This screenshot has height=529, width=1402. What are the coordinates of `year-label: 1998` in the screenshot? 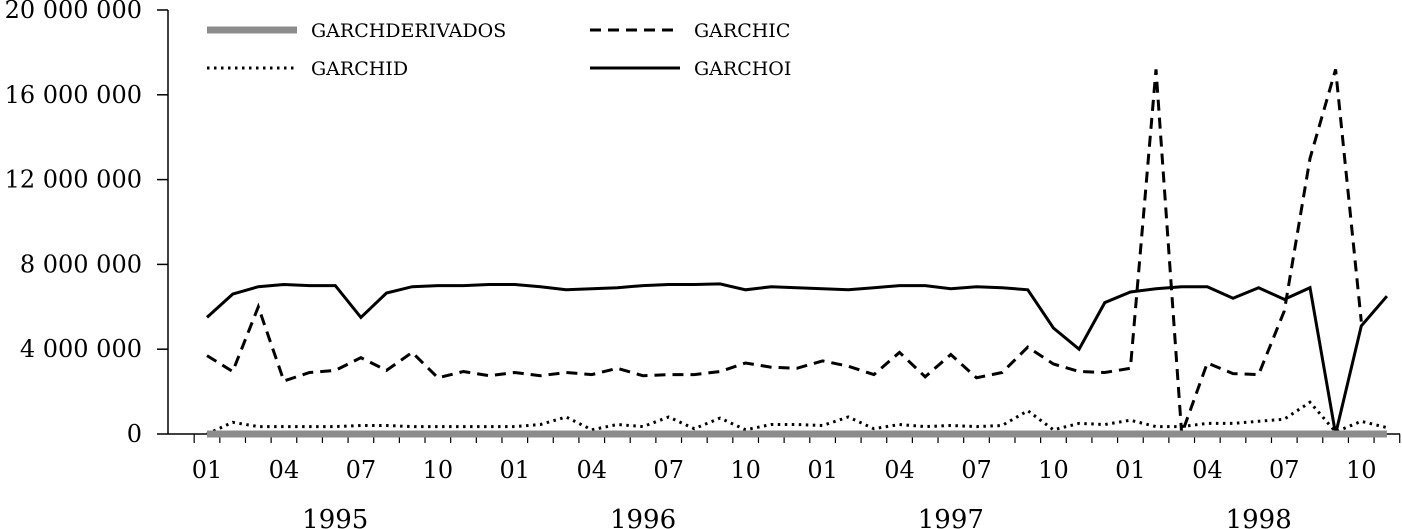 It's located at (1259, 517).